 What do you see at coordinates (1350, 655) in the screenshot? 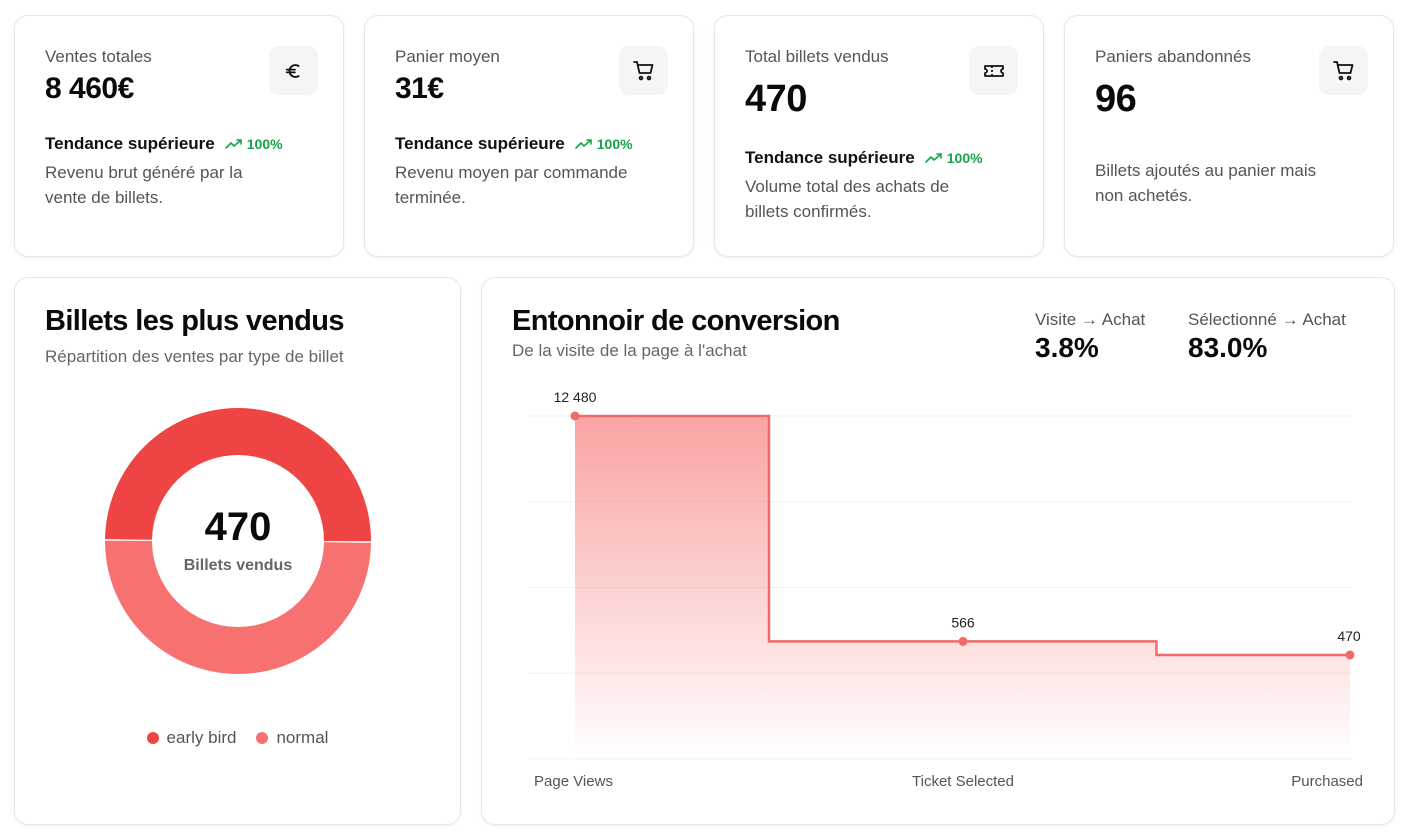
I see `funnel-point-purchased` at bounding box center [1350, 655].